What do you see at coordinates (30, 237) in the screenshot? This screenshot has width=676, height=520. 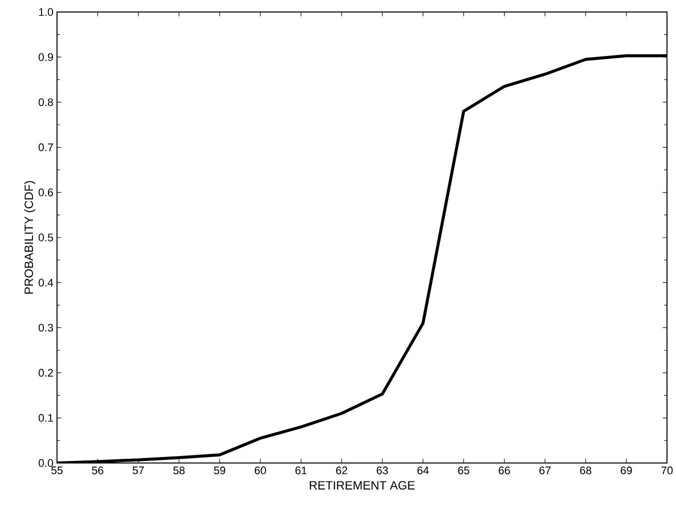 I see `y-axis-title: PROBABILITY (CDF)` at bounding box center [30, 237].